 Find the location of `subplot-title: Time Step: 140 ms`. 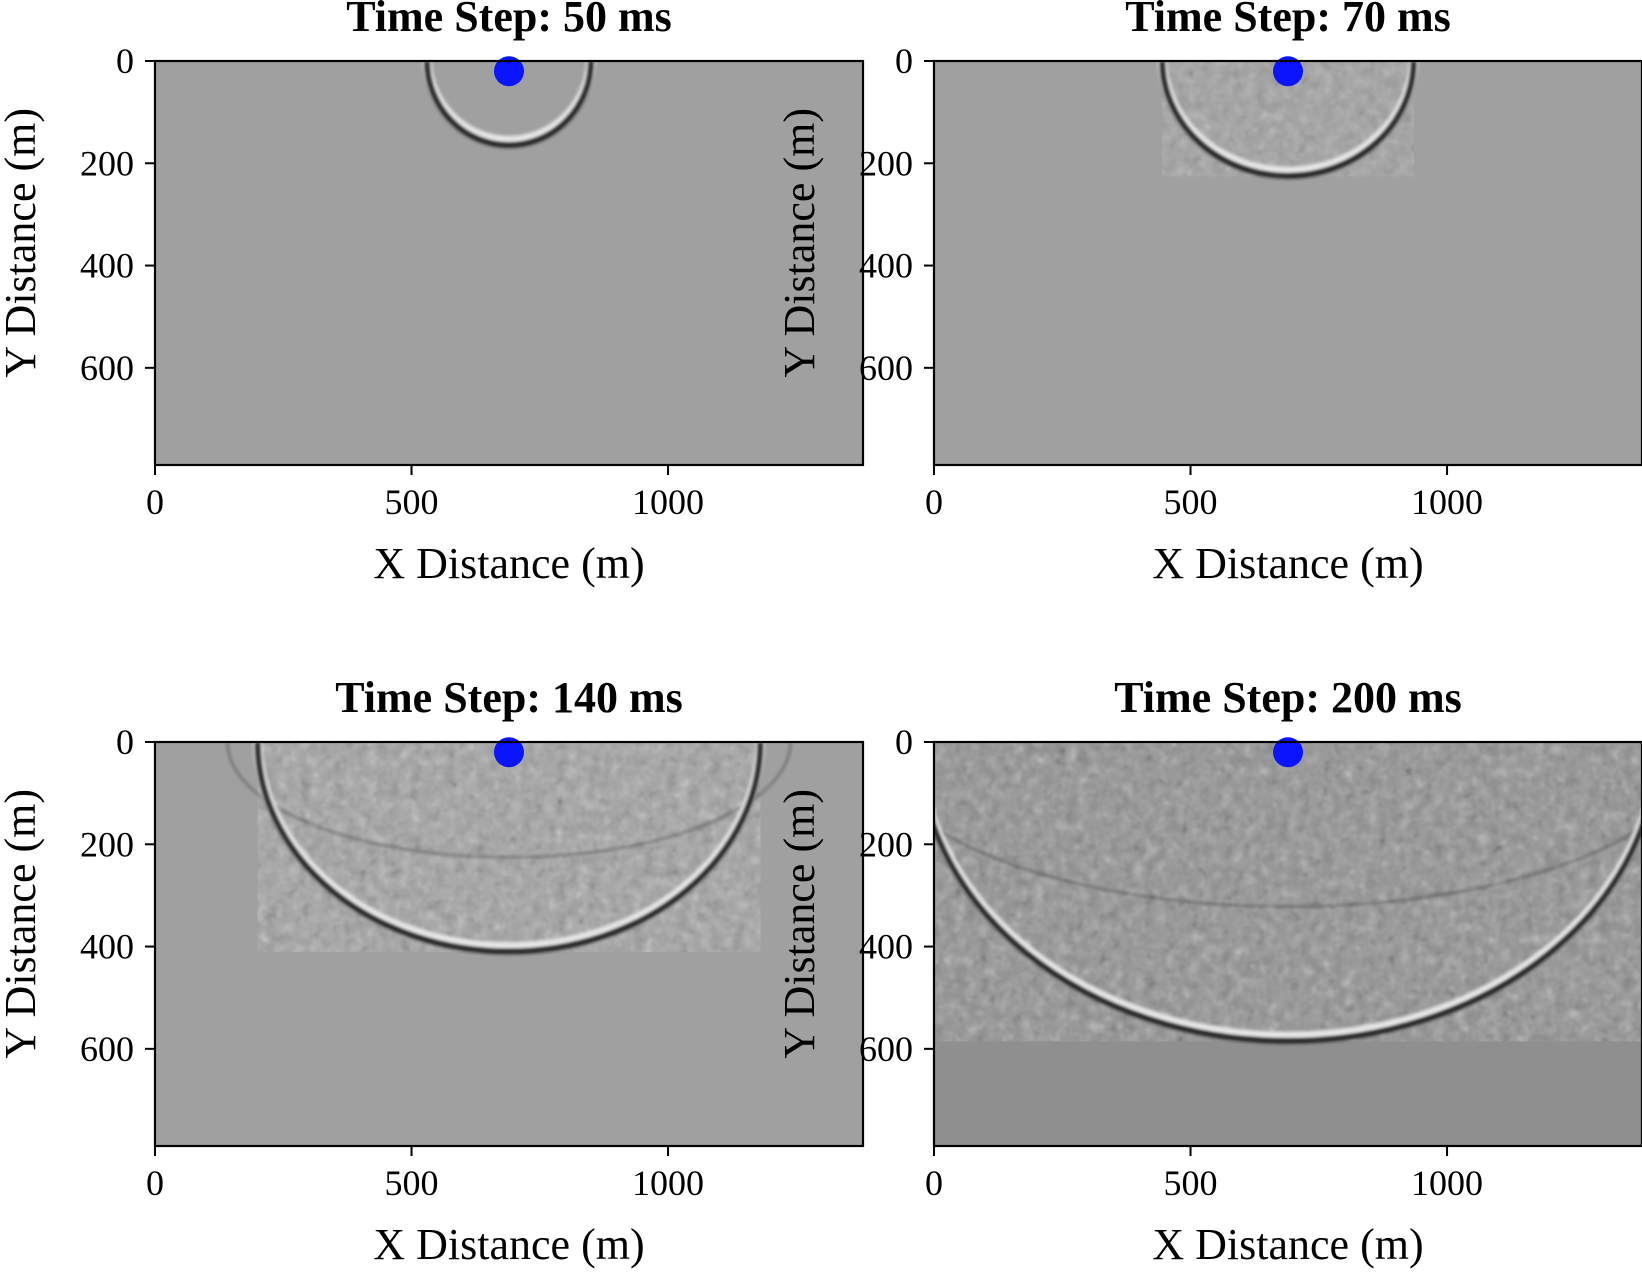

subplot-title: Time Step: 140 ms is located at coordinates (509, 697).